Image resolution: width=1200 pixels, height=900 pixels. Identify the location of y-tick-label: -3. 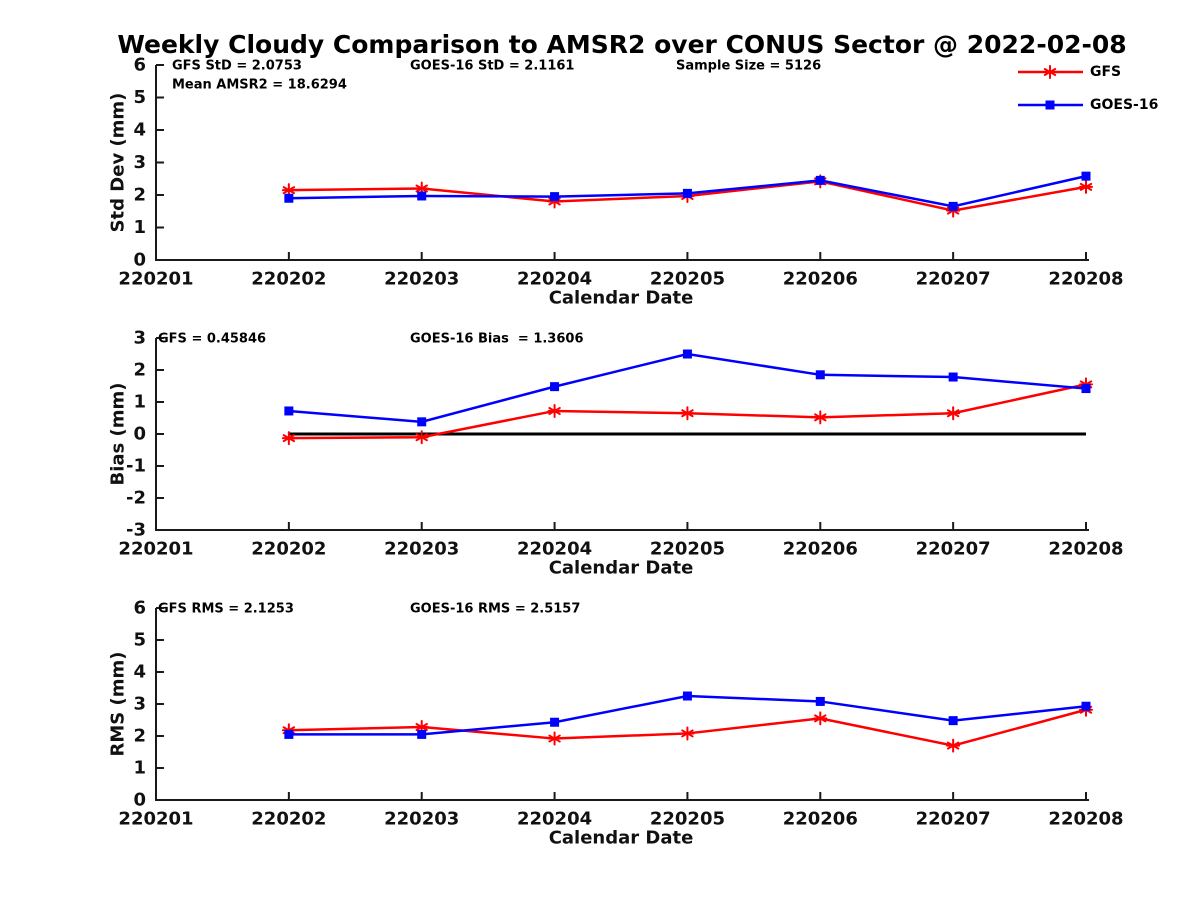
(136, 530).